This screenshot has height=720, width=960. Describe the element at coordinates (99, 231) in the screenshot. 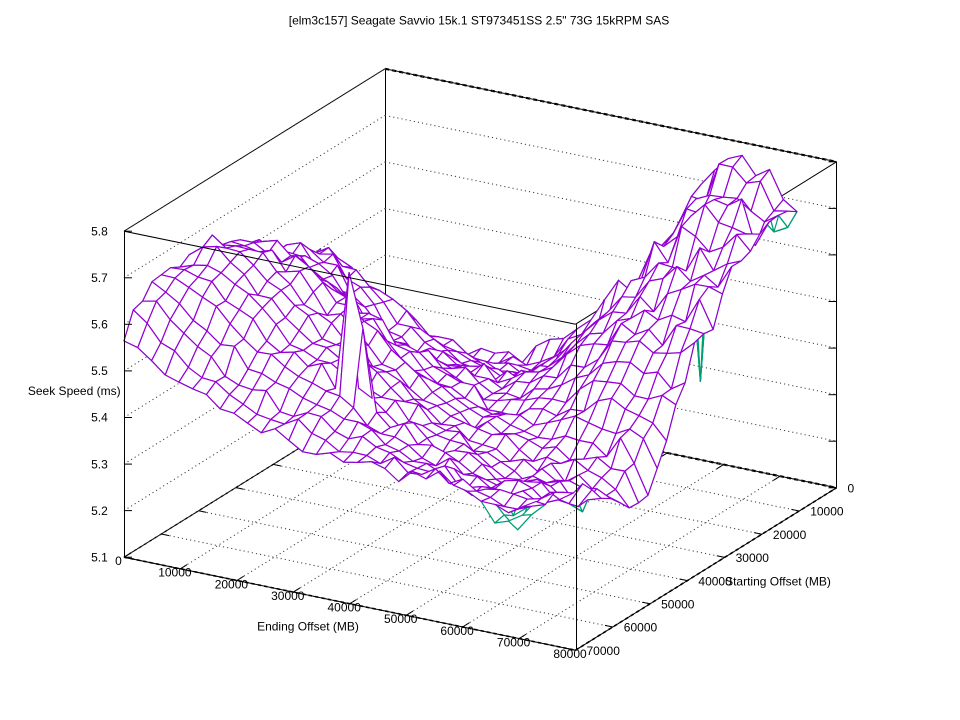

I see `svg-text: 5.8` at that location.